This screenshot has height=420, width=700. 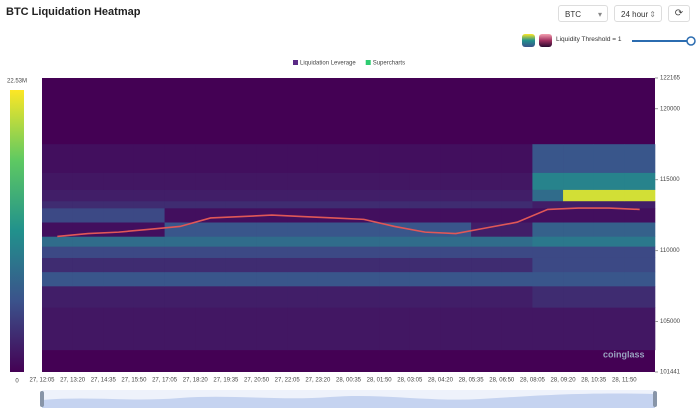 What do you see at coordinates (691, 41) in the screenshot?
I see `threshold-slider-handle` at bounding box center [691, 41].